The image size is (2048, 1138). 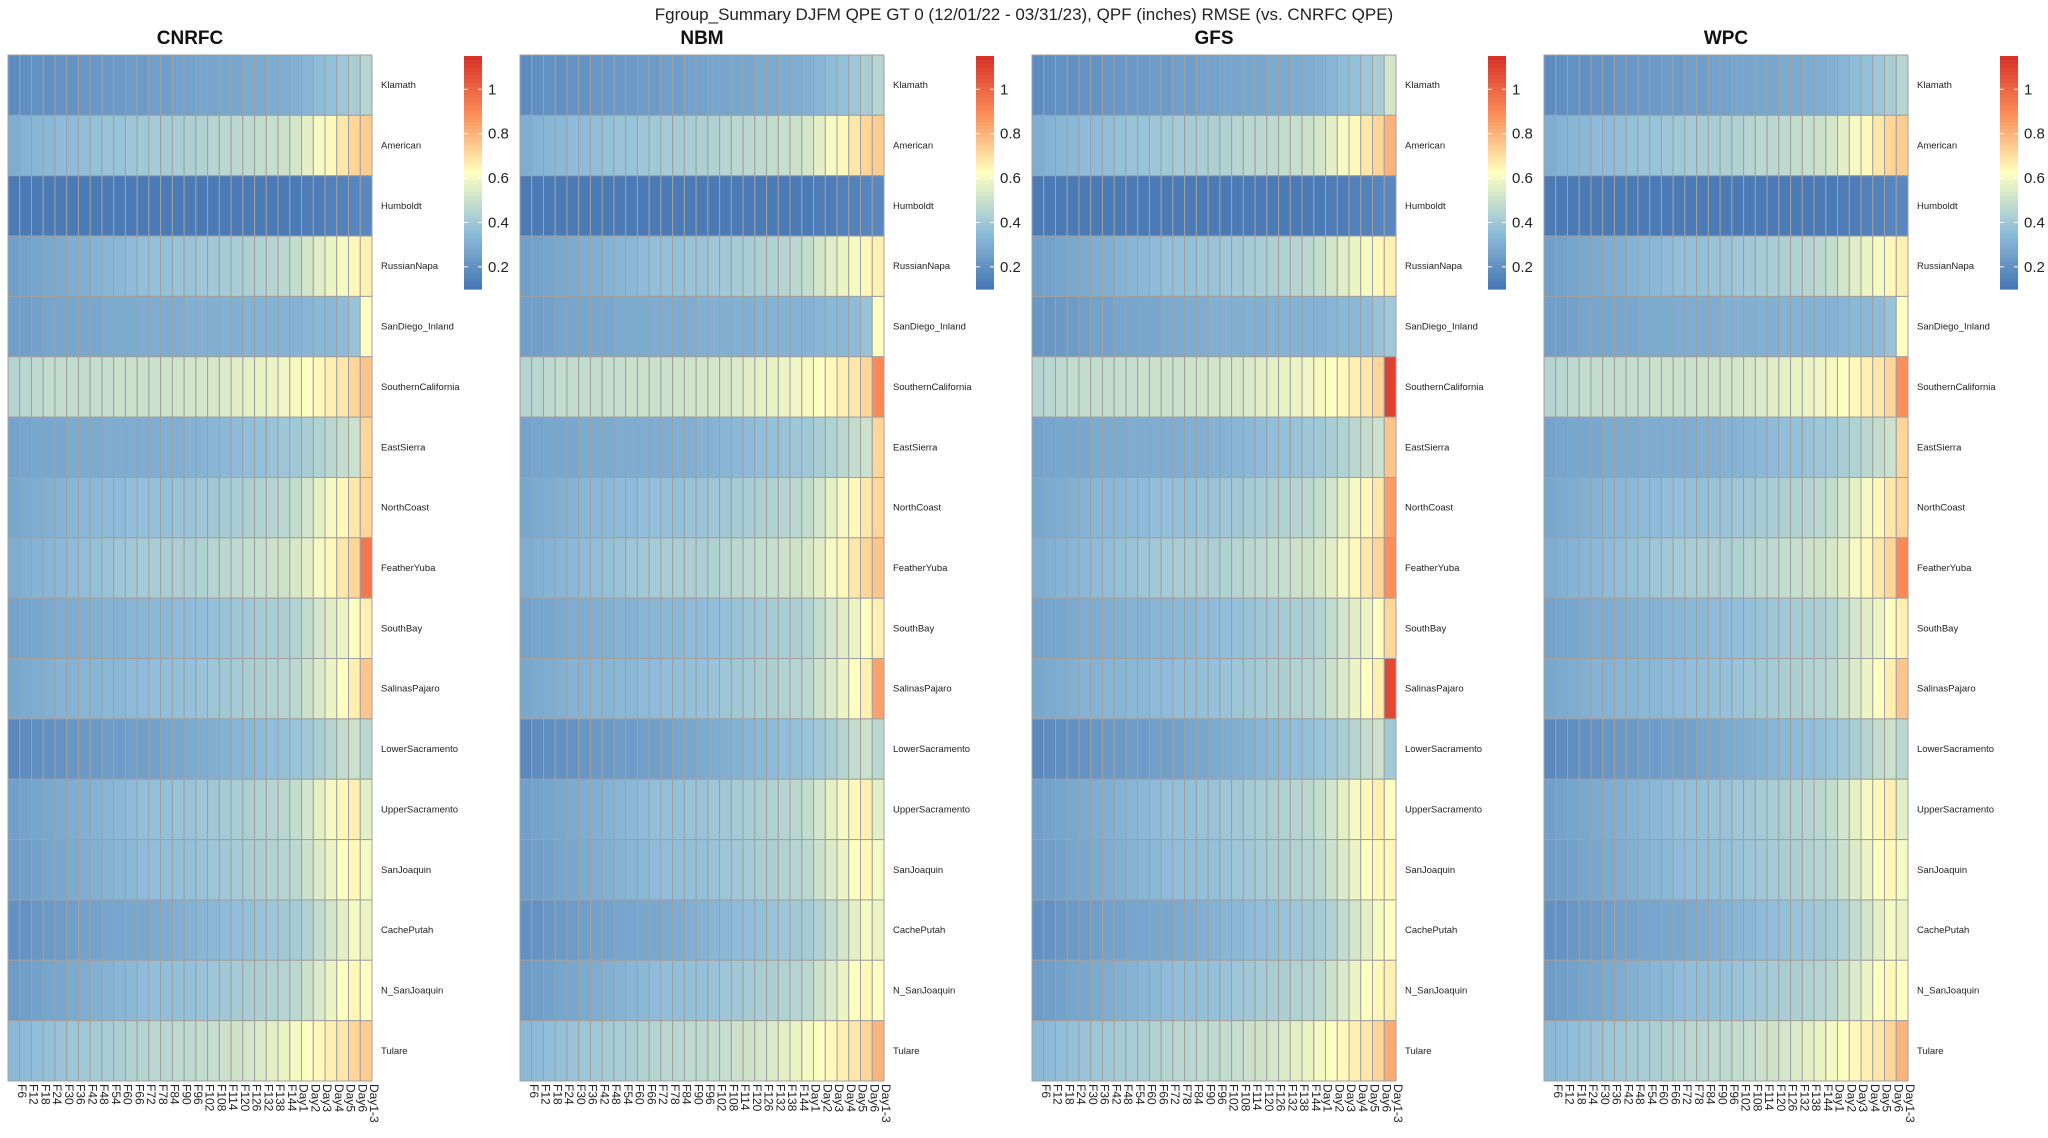 What do you see at coordinates (1898, 1098) in the screenshot?
I see `column-label: Day6` at bounding box center [1898, 1098].